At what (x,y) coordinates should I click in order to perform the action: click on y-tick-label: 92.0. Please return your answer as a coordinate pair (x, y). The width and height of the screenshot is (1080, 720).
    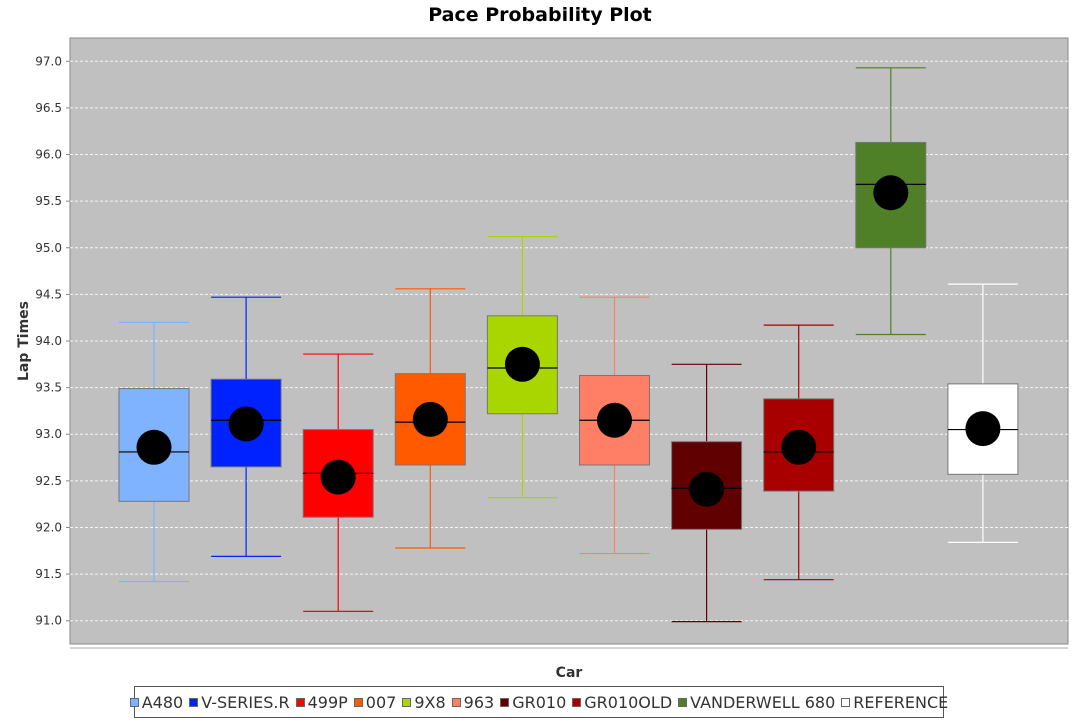
    Looking at the image, I should click on (48, 527).